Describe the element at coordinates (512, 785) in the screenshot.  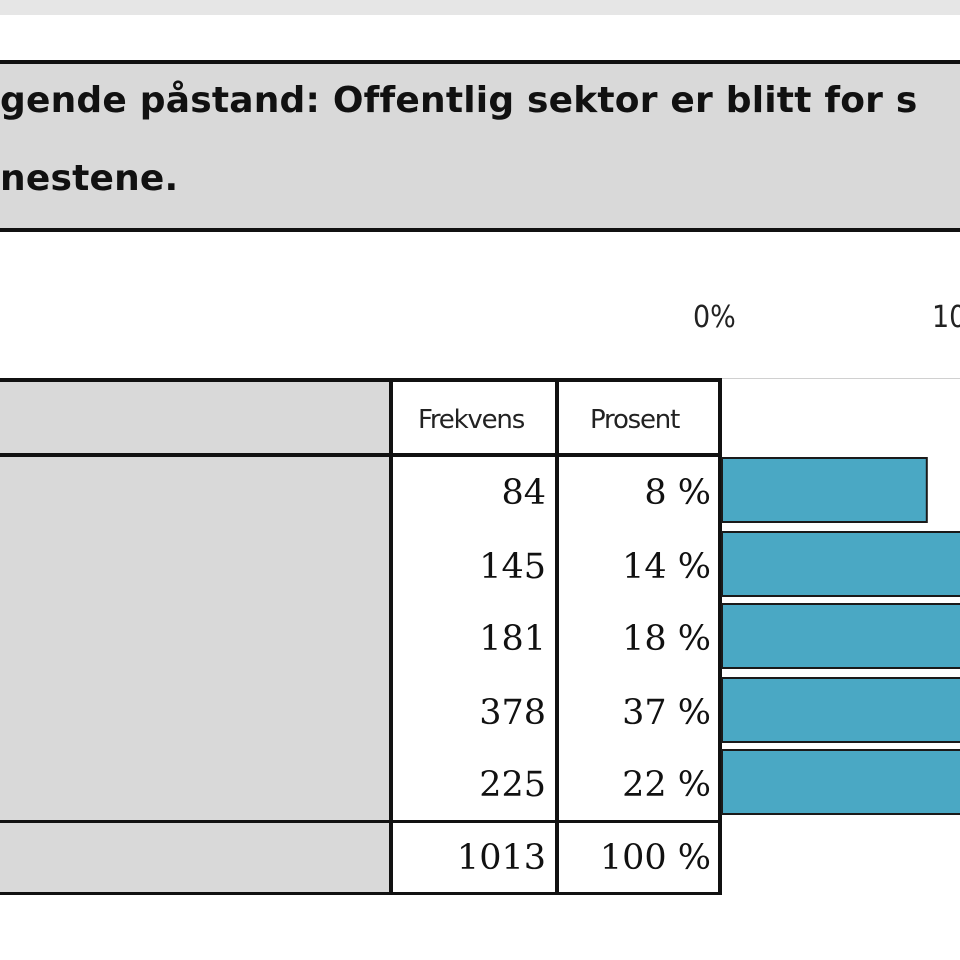
I see `row-5-frekvens: 225` at that location.